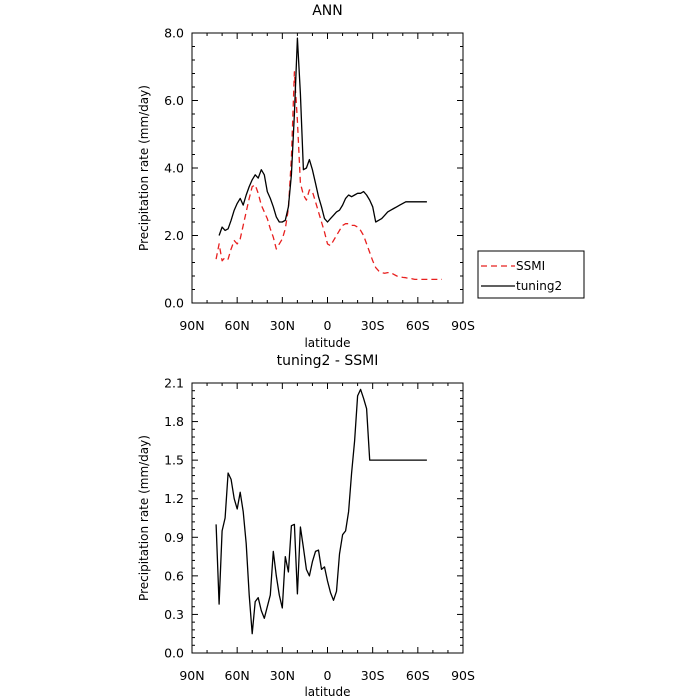  I want to click on y-tick-label: 6.0, so click(174, 100).